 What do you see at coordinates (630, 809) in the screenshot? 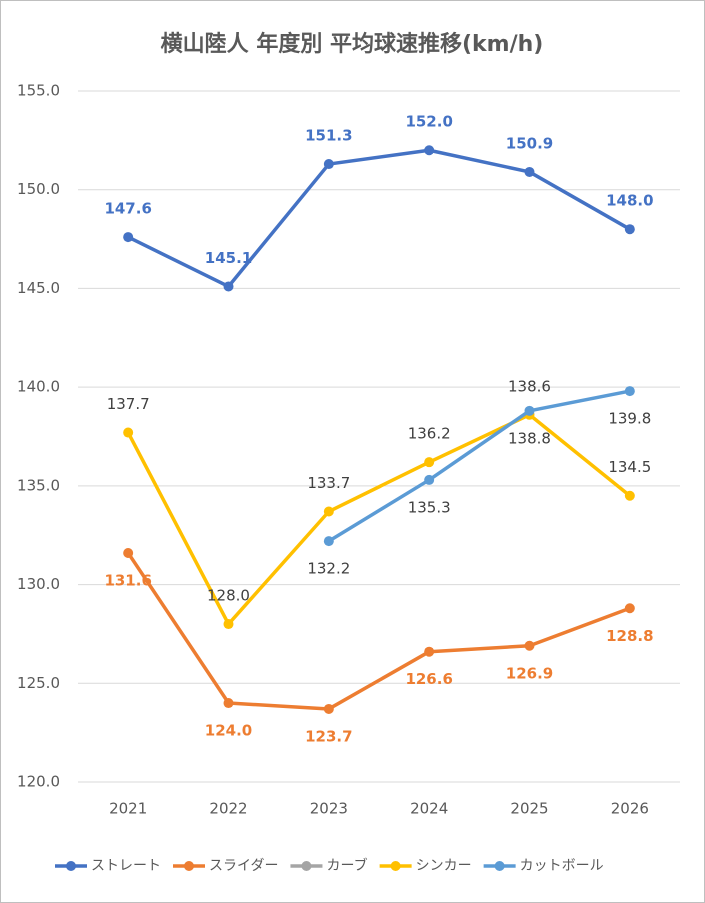
I see `x-tick-label: 2026` at bounding box center [630, 809].